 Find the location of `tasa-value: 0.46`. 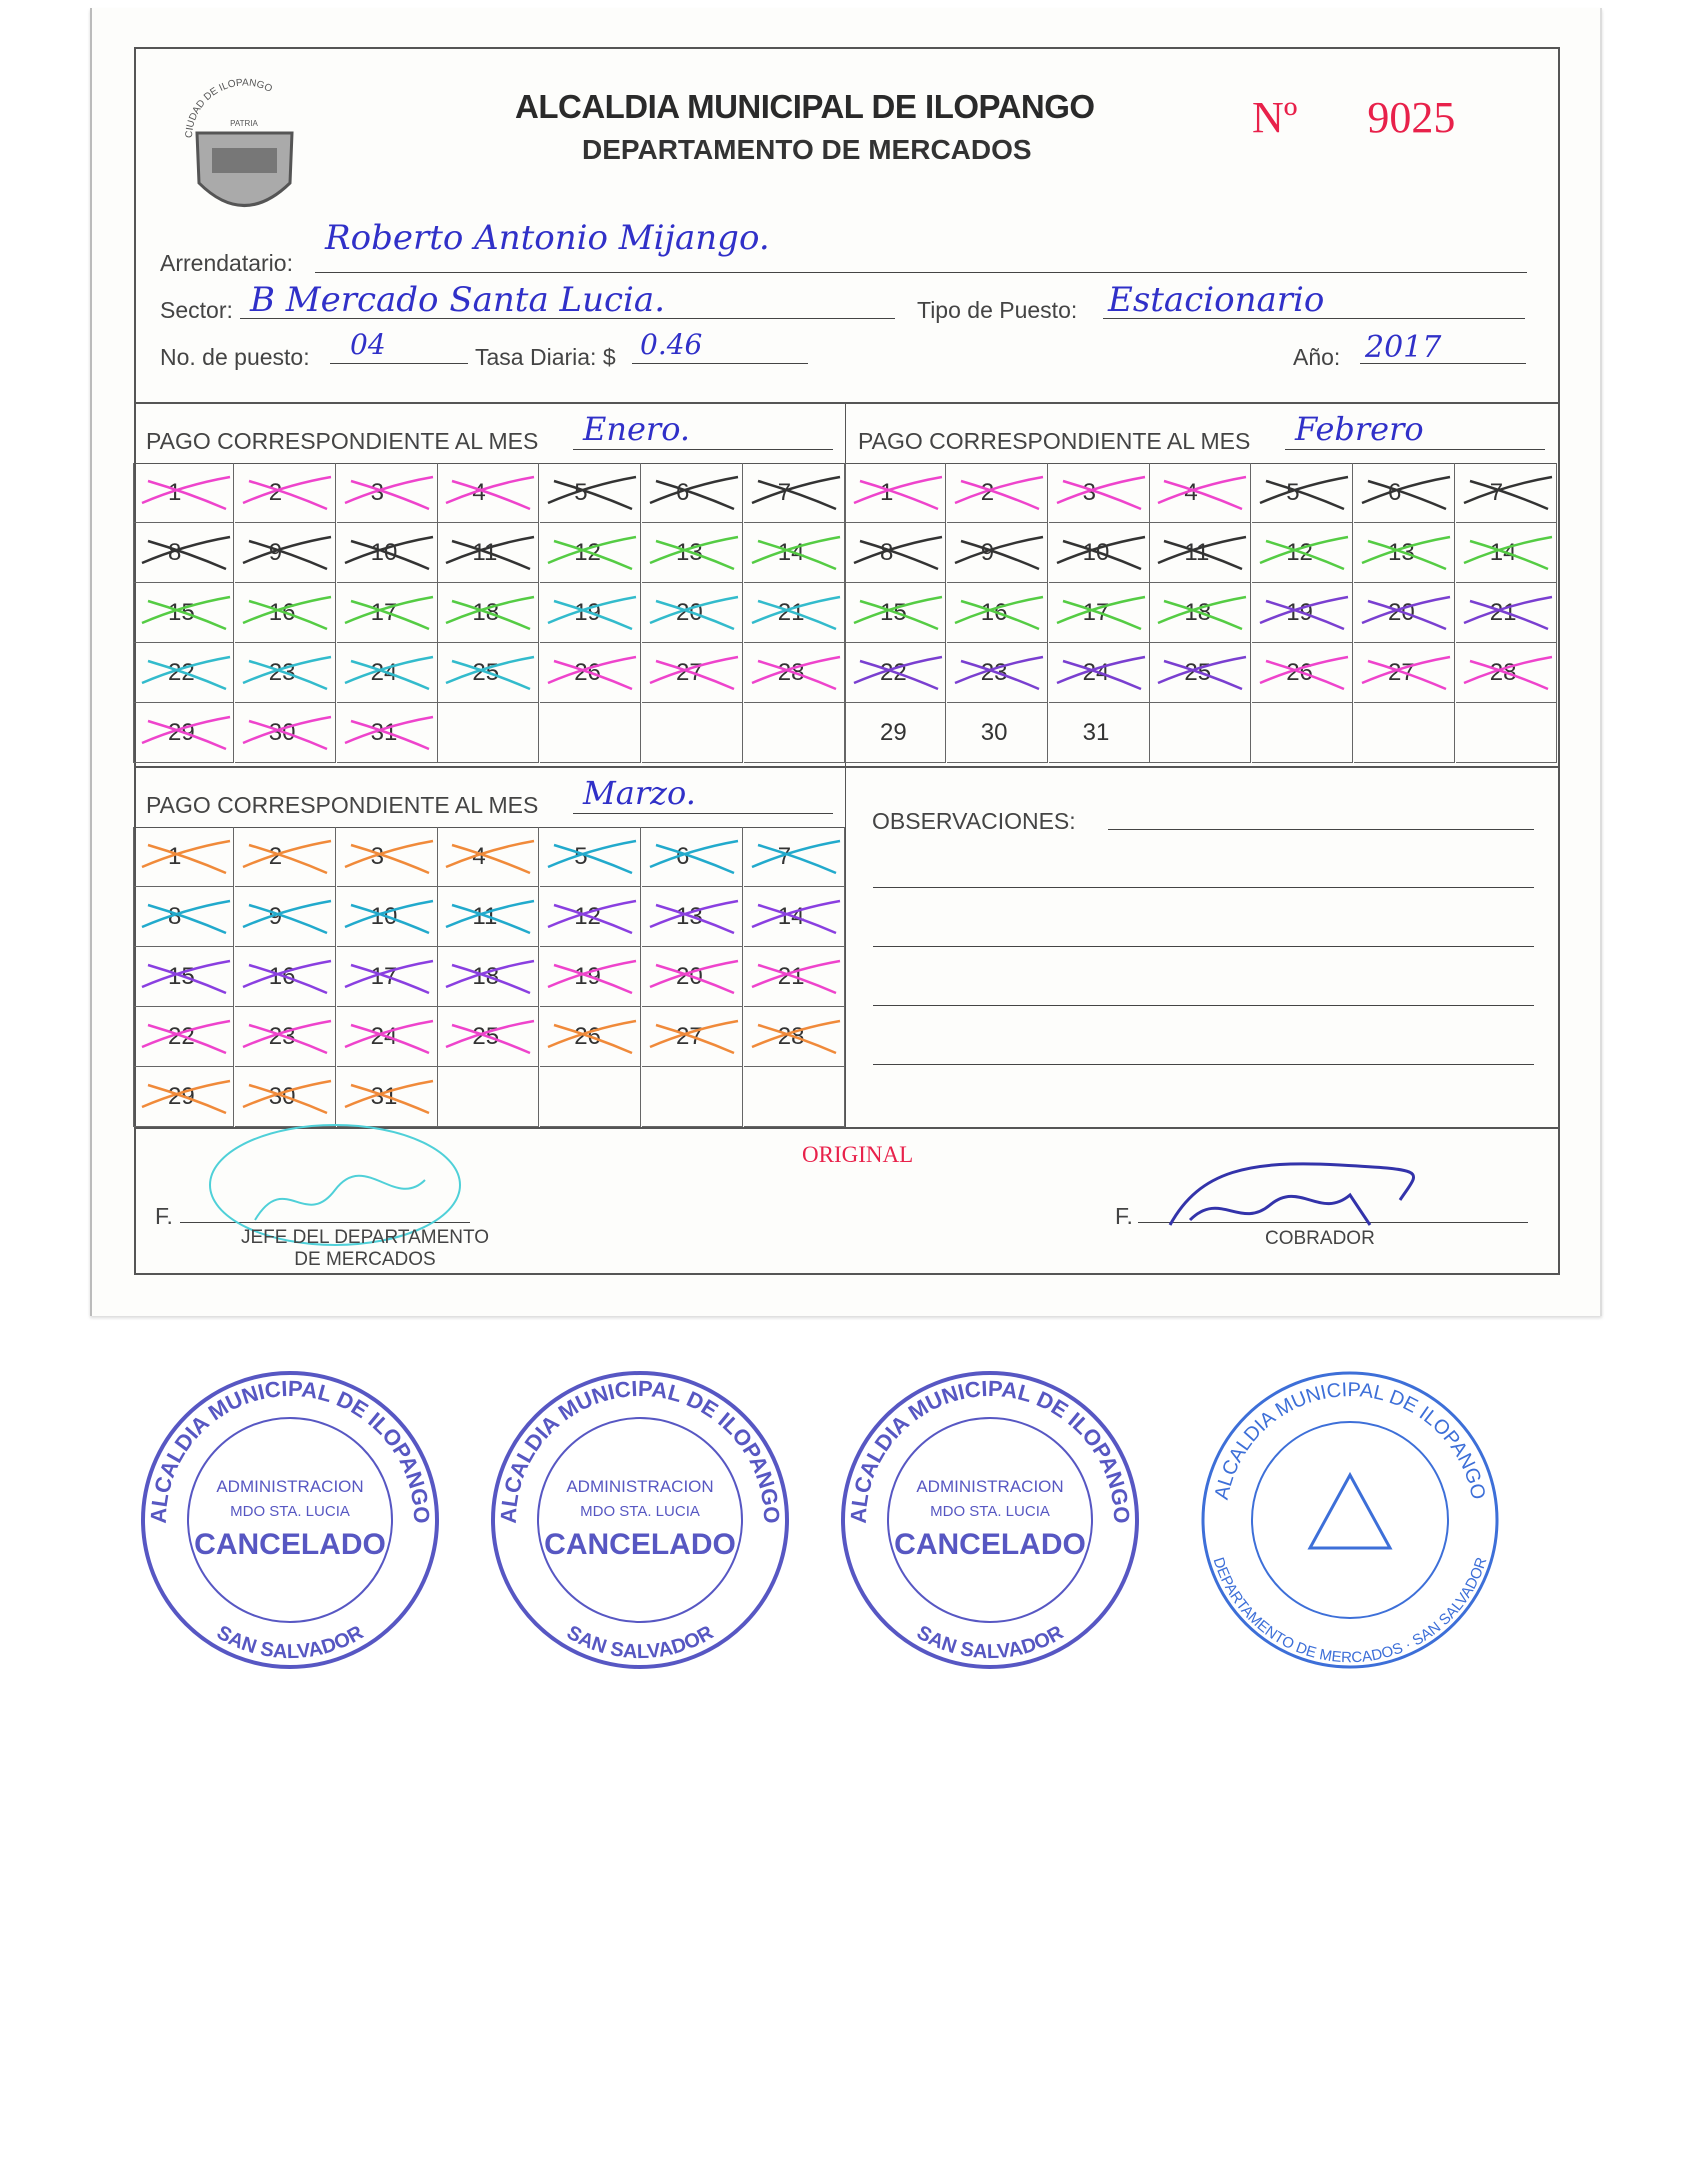

tasa-value: 0.46 is located at coordinates (671, 344).